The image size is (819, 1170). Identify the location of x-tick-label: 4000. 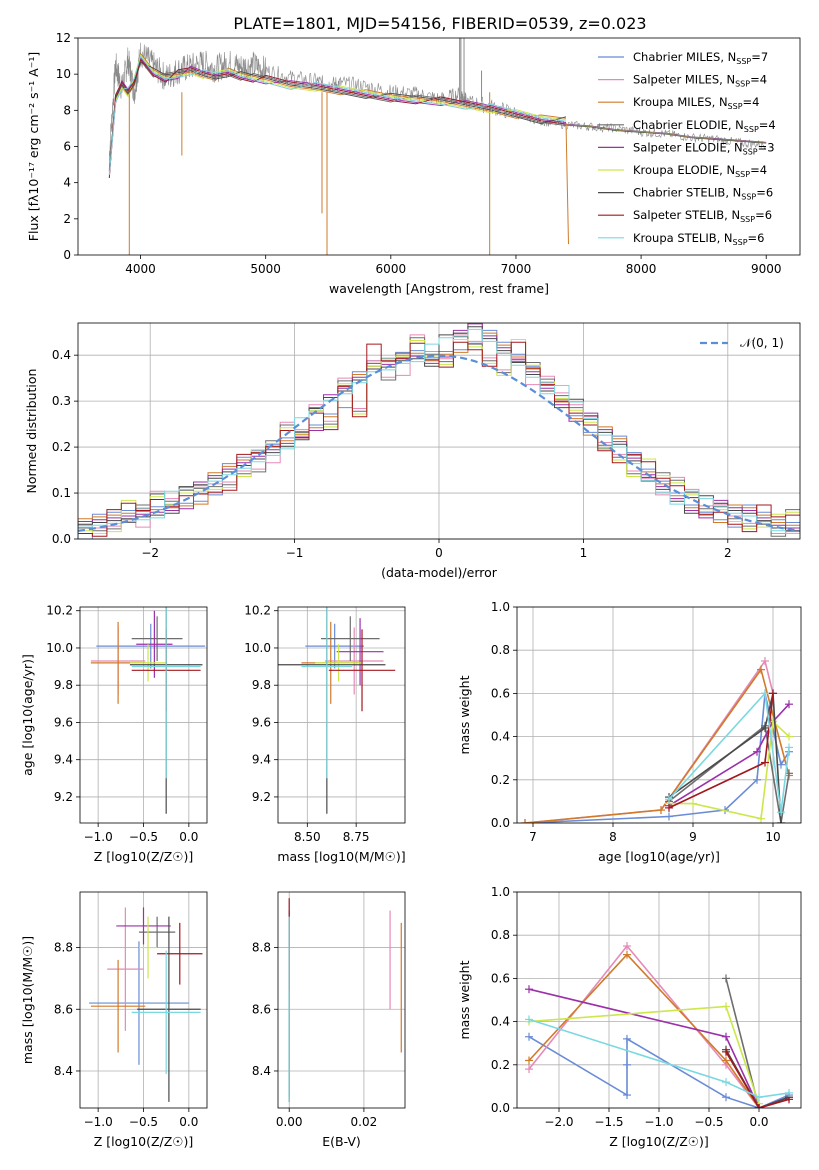
(140, 269).